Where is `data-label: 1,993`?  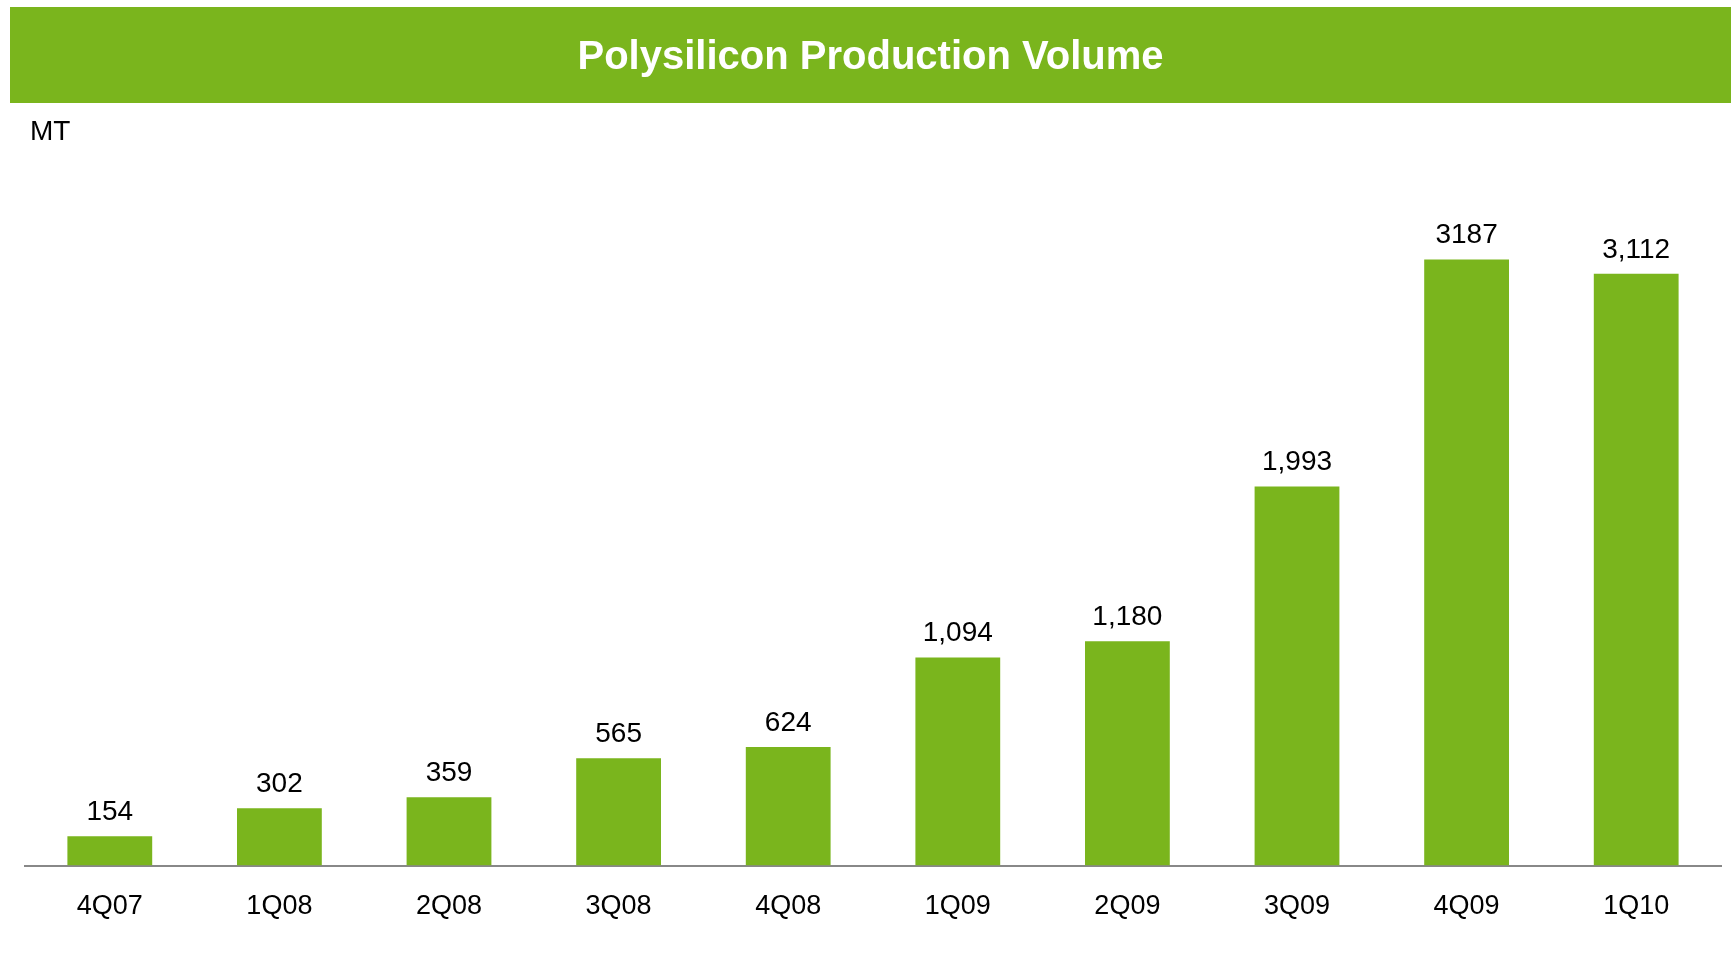 data-label: 1,993 is located at coordinates (1297, 461).